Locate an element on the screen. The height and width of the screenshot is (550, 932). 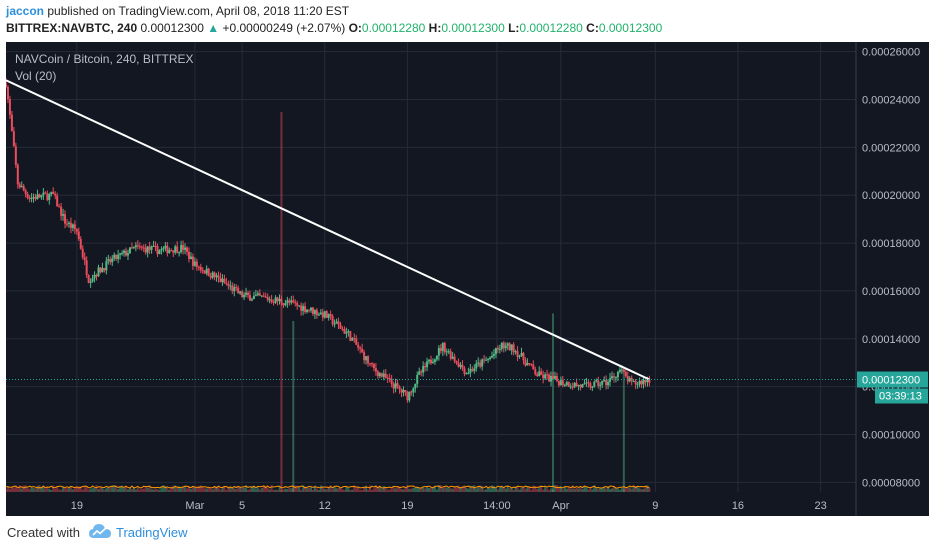
tradingview-brand-link: TradingView is located at coordinates (152, 532).